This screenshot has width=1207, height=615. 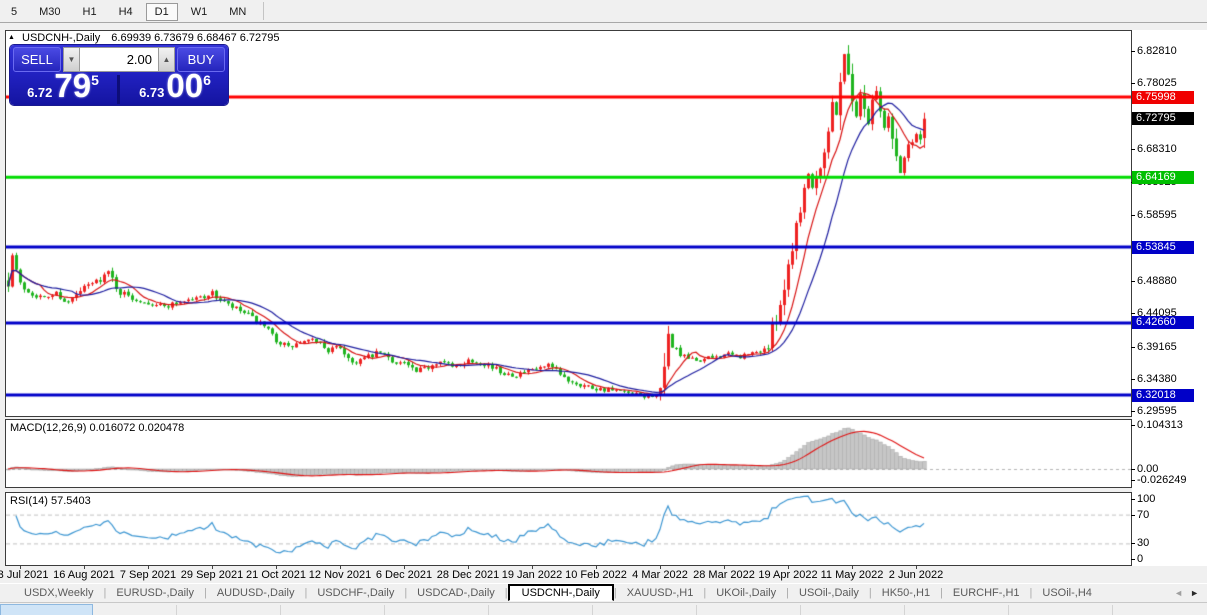 I want to click on time-axis-label: 7 Sep 2021, so click(x=148, y=575).